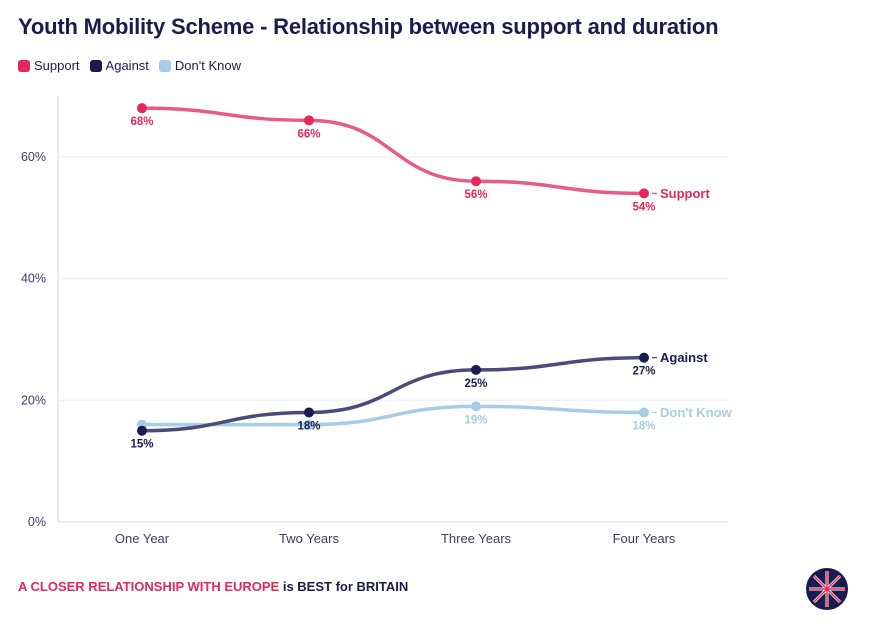 The width and height of the screenshot is (876, 624). Describe the element at coordinates (33, 400) in the screenshot. I see `y-tick-label: 20%` at that location.